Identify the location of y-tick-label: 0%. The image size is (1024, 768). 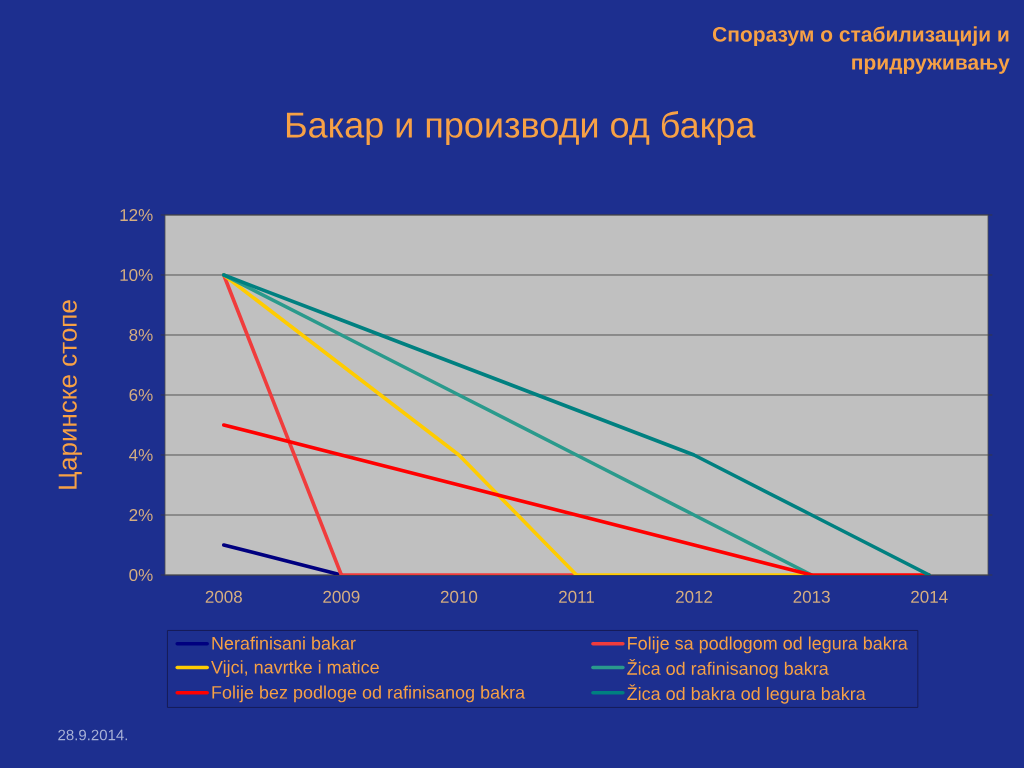
(141, 575).